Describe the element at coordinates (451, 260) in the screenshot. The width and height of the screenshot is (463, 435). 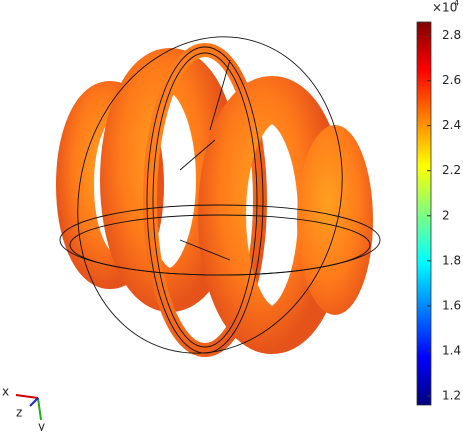
I see `colorbar-tick-label: 1.8` at that location.